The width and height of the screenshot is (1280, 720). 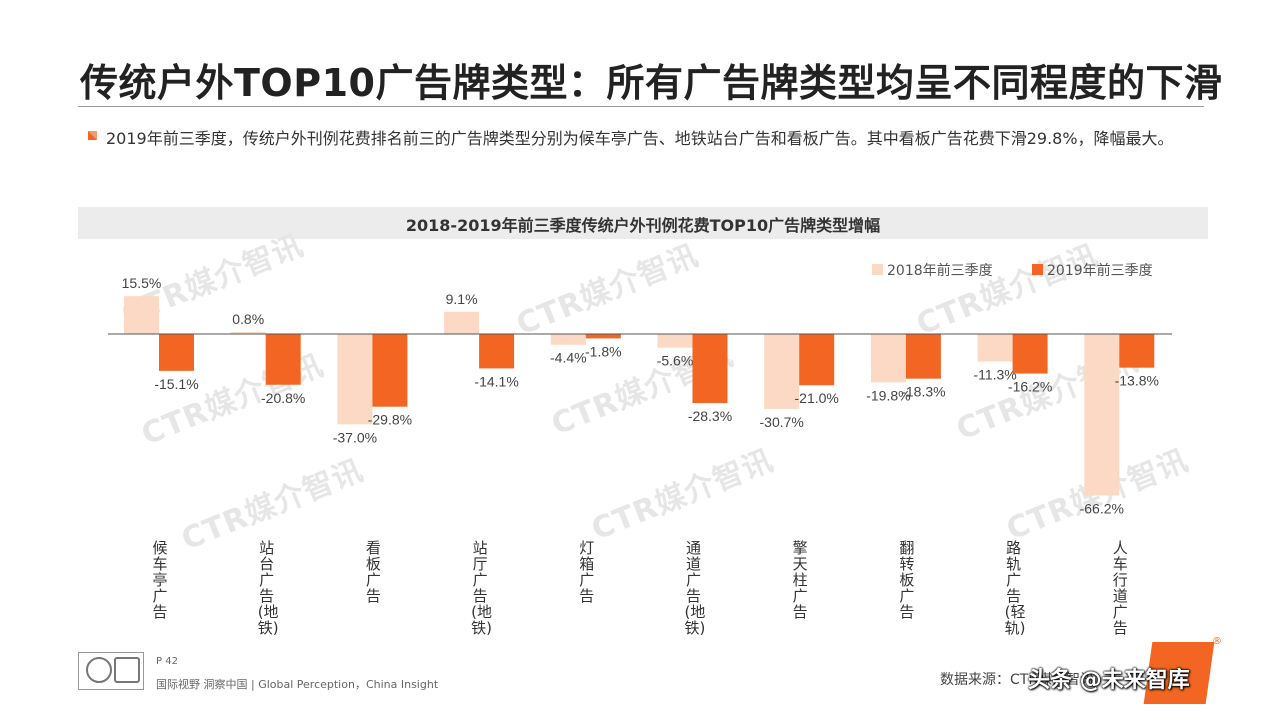 I want to click on data-label-y2018-5: -5.6%, so click(x=675, y=361).